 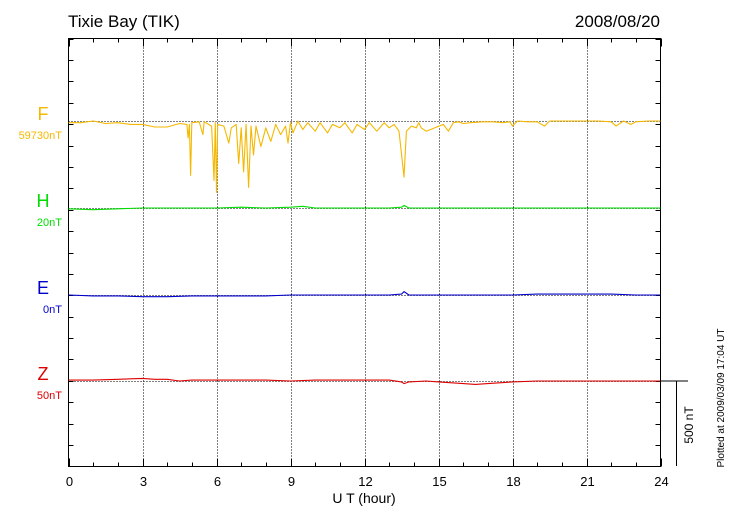 I want to click on series-name-h: H, so click(x=43, y=201).